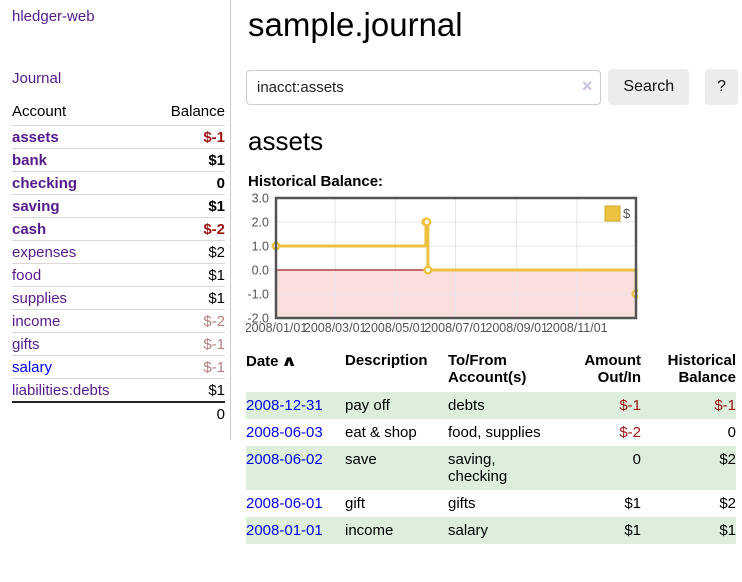 The height and width of the screenshot is (582, 742). I want to click on register-row: 2008-06-02 save saving, checking 0 $2, so click(491, 468).